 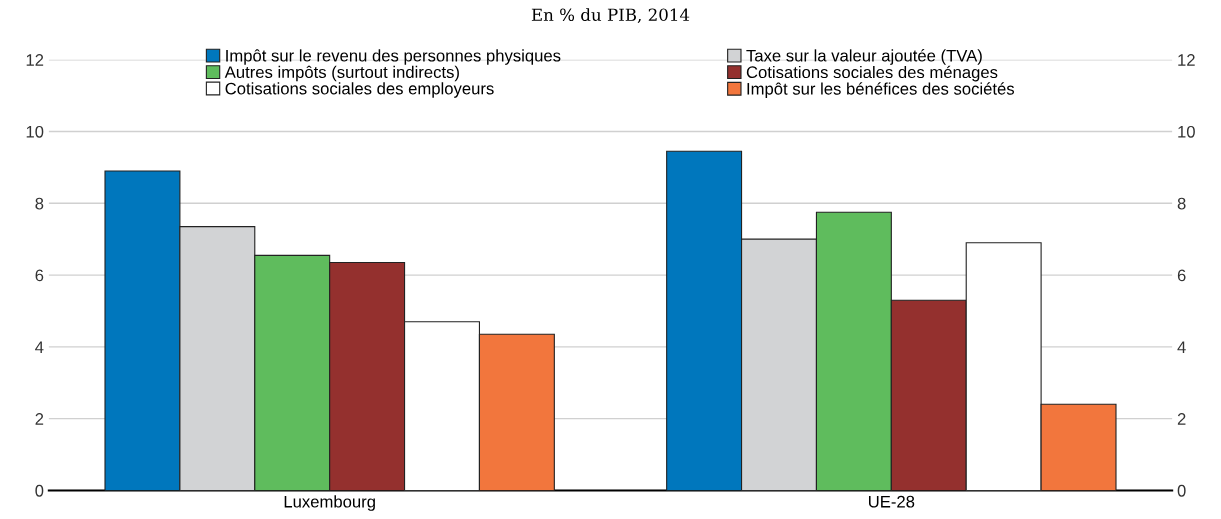 What do you see at coordinates (329, 503) in the screenshot?
I see `x-tick-label: Luxembourg` at bounding box center [329, 503].